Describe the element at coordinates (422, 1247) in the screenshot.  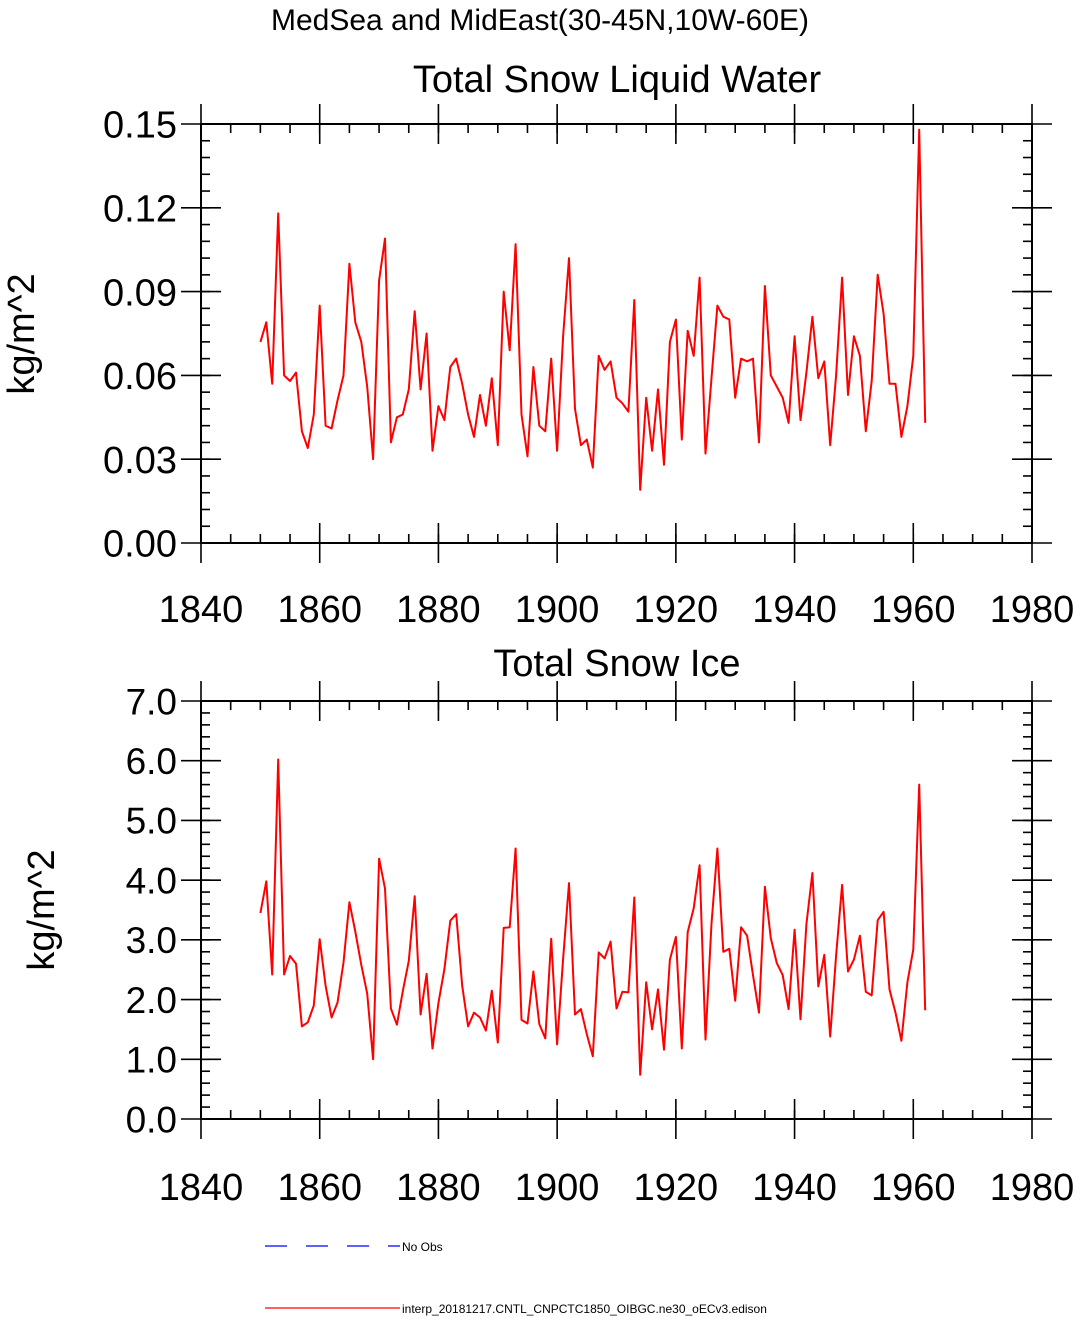
I see `legend-label-no-obs: No Obs` at that location.